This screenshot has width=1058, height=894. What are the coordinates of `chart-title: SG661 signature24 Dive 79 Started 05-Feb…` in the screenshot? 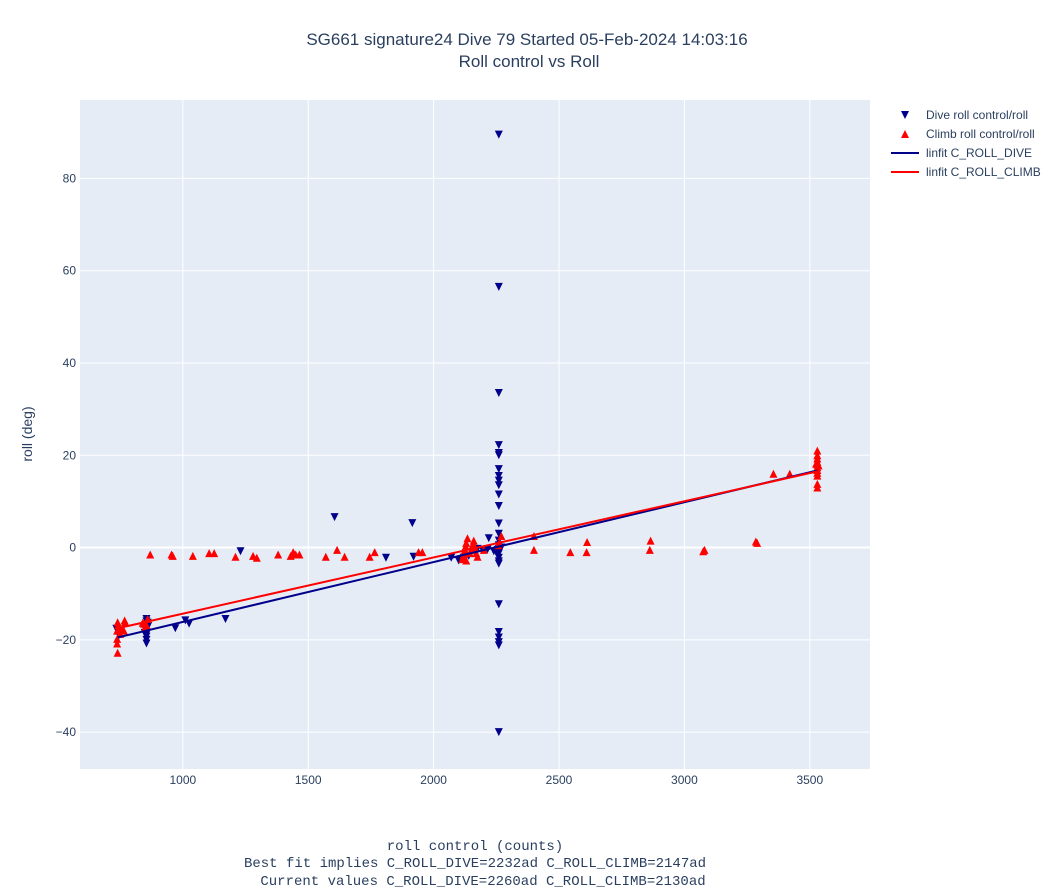 It's located at (526, 39).